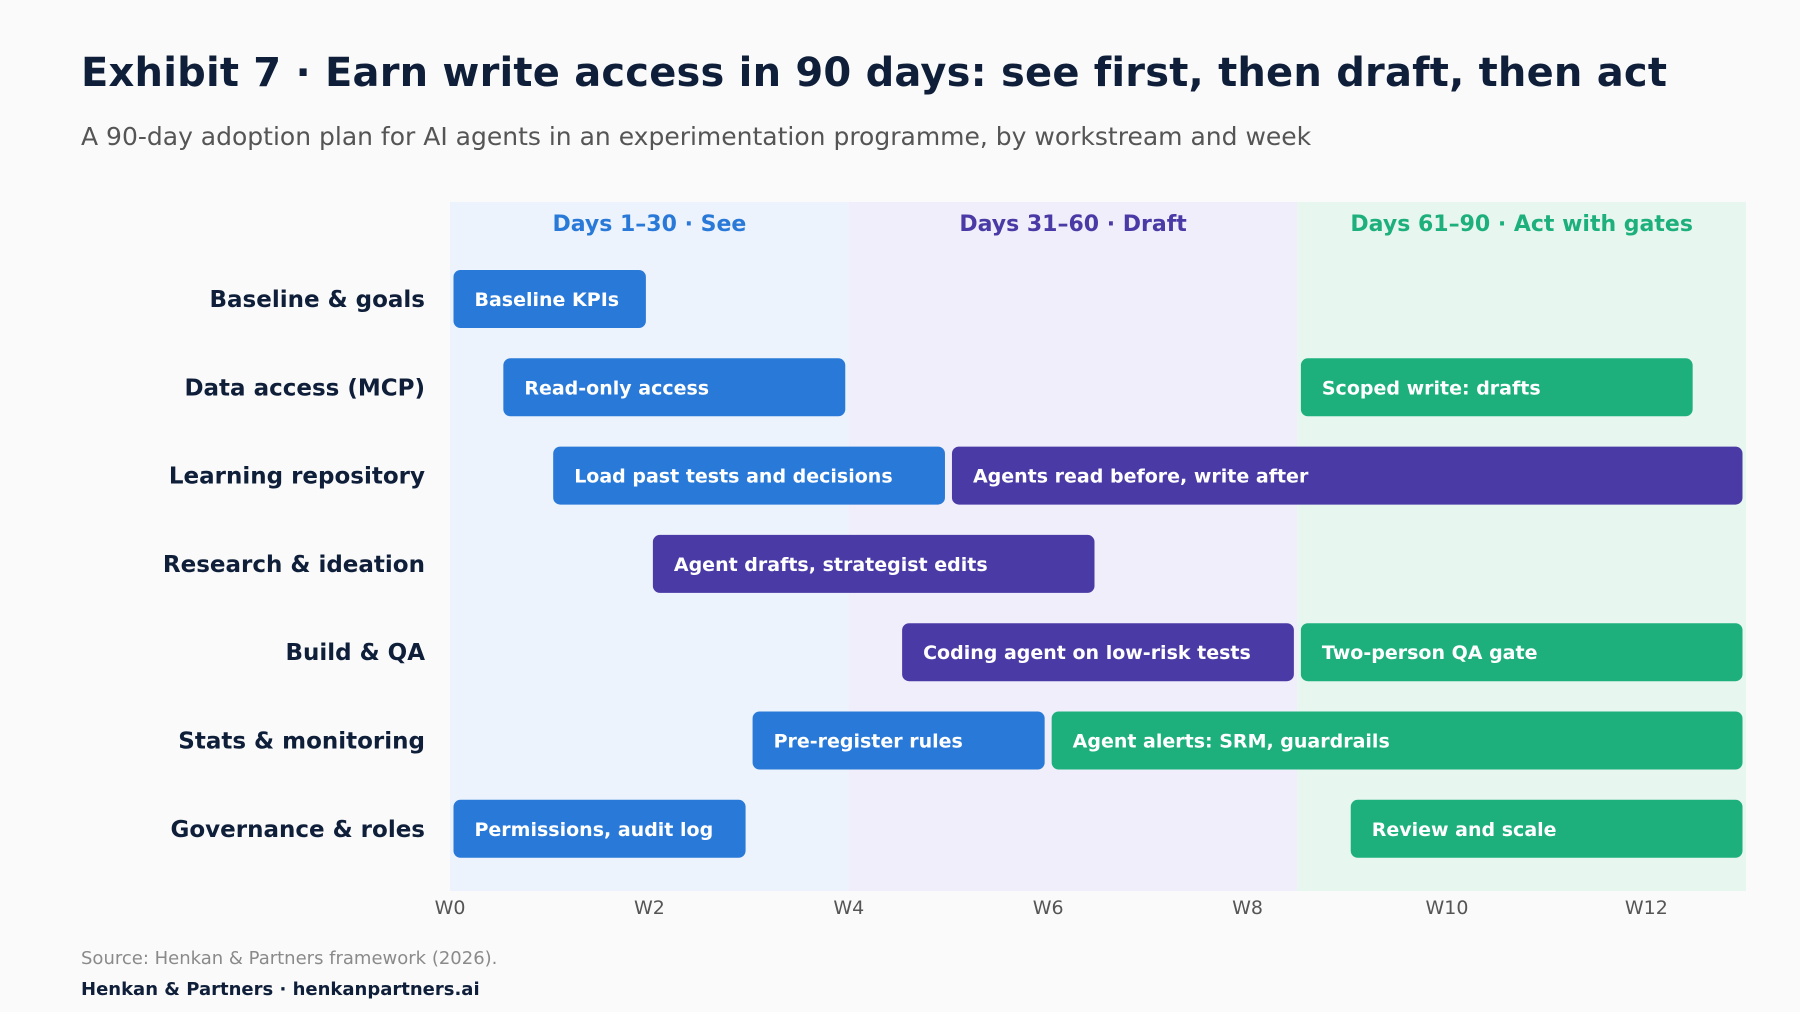  What do you see at coordinates (831, 565) in the screenshot?
I see `task-label: Agent drafts, strategist edits` at bounding box center [831, 565].